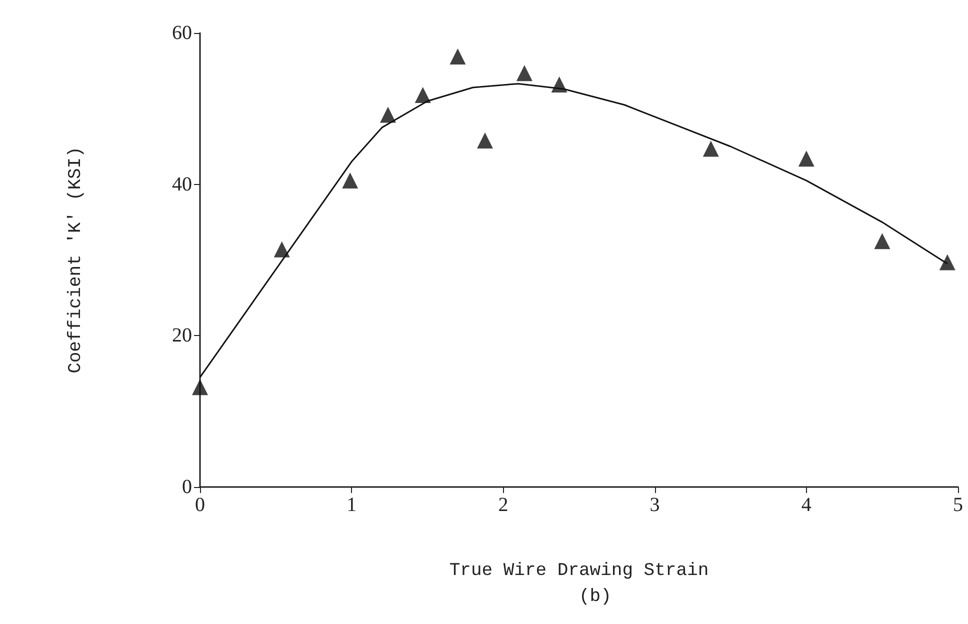  Describe the element at coordinates (187, 487) in the screenshot. I see `y-tick-label: 0` at that location.